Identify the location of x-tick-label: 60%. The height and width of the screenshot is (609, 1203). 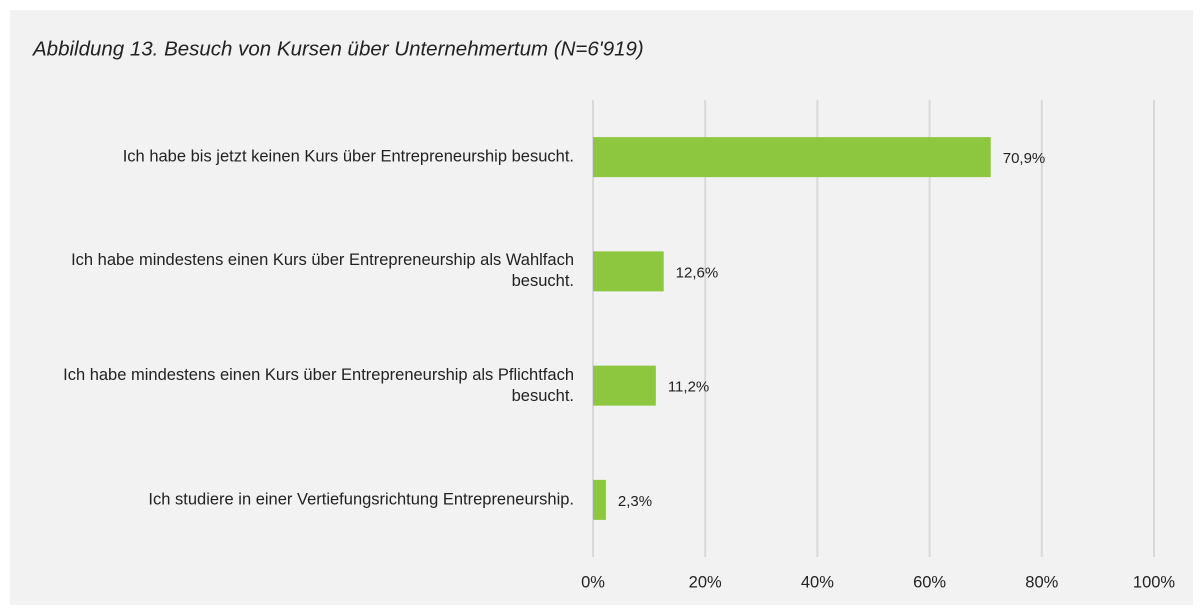
(929, 582).